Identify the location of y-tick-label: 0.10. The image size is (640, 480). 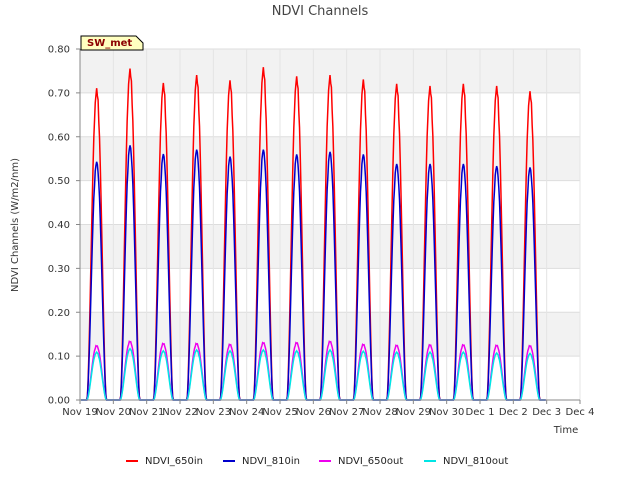
(59, 357).